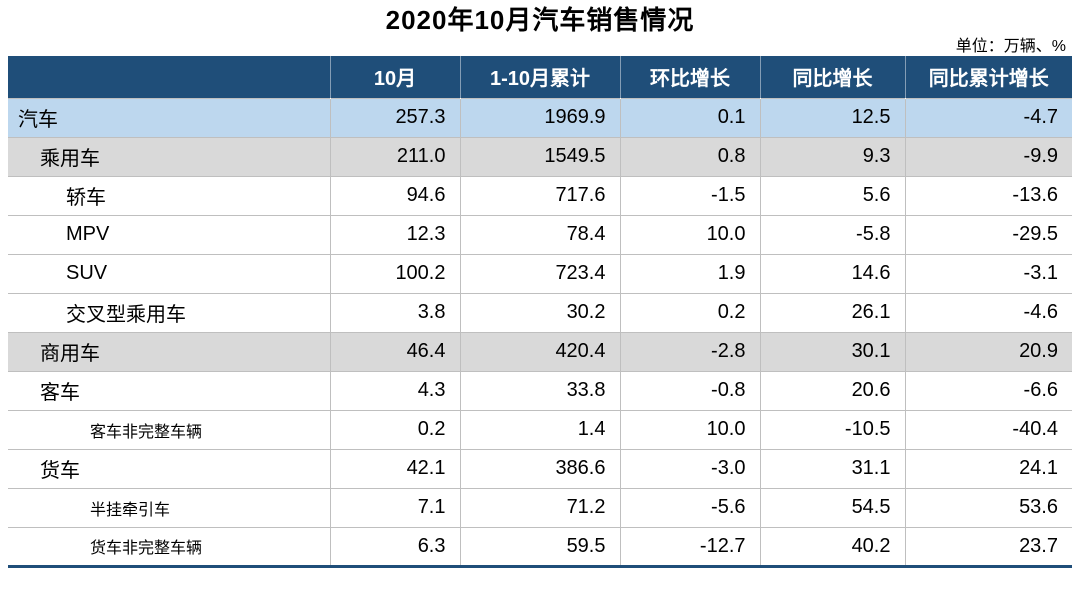 The image size is (1080, 592). I want to click on value-cell: 1549.5, so click(540, 156).